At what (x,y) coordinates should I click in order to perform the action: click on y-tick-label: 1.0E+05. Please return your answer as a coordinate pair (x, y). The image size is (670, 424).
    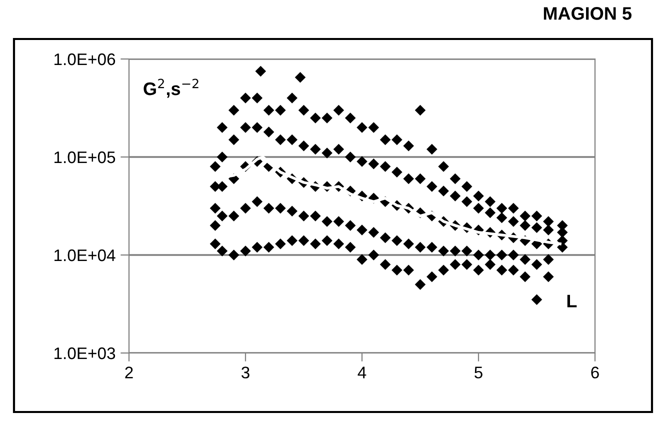
    Looking at the image, I should click on (85, 157).